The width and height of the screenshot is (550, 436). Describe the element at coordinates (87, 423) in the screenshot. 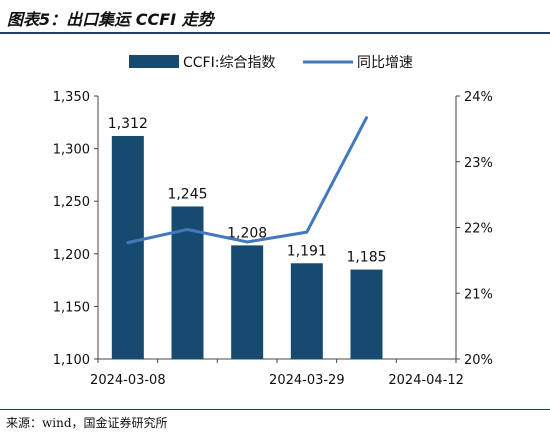

I see `source-note: 来源：wind，国金证券研究所` at that location.